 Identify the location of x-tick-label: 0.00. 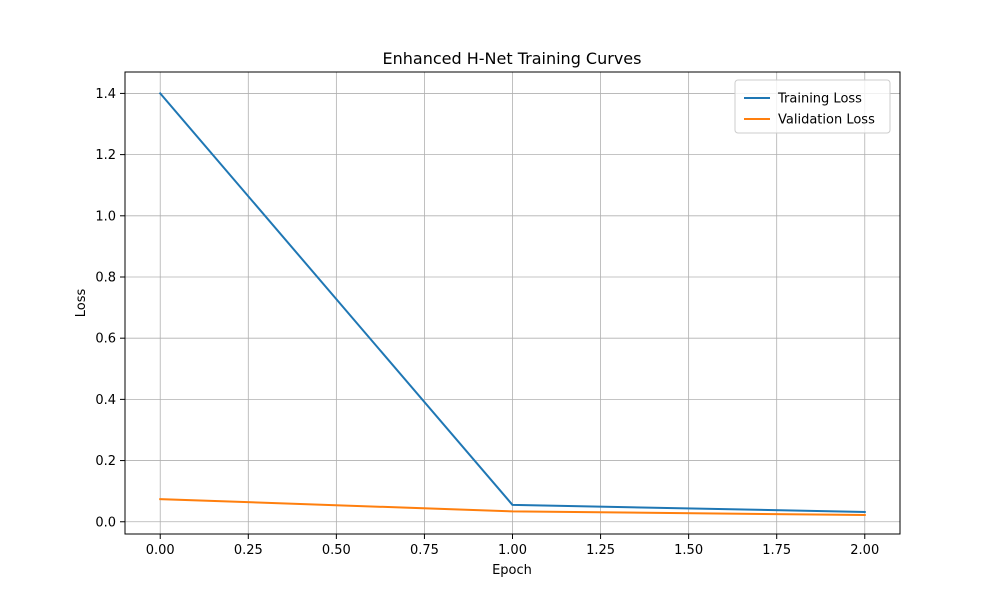
(160, 550).